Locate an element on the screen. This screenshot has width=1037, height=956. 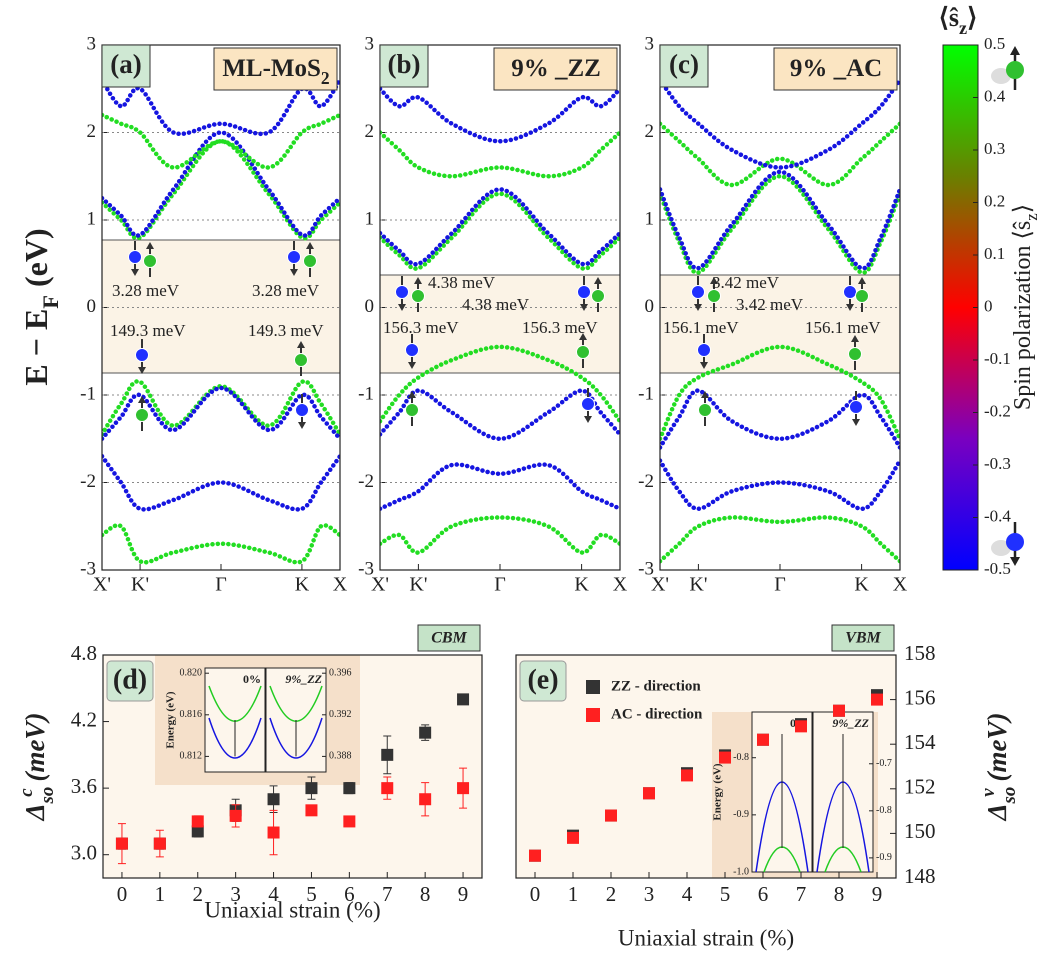
panel-label: (d) is located at coordinates (130, 679).